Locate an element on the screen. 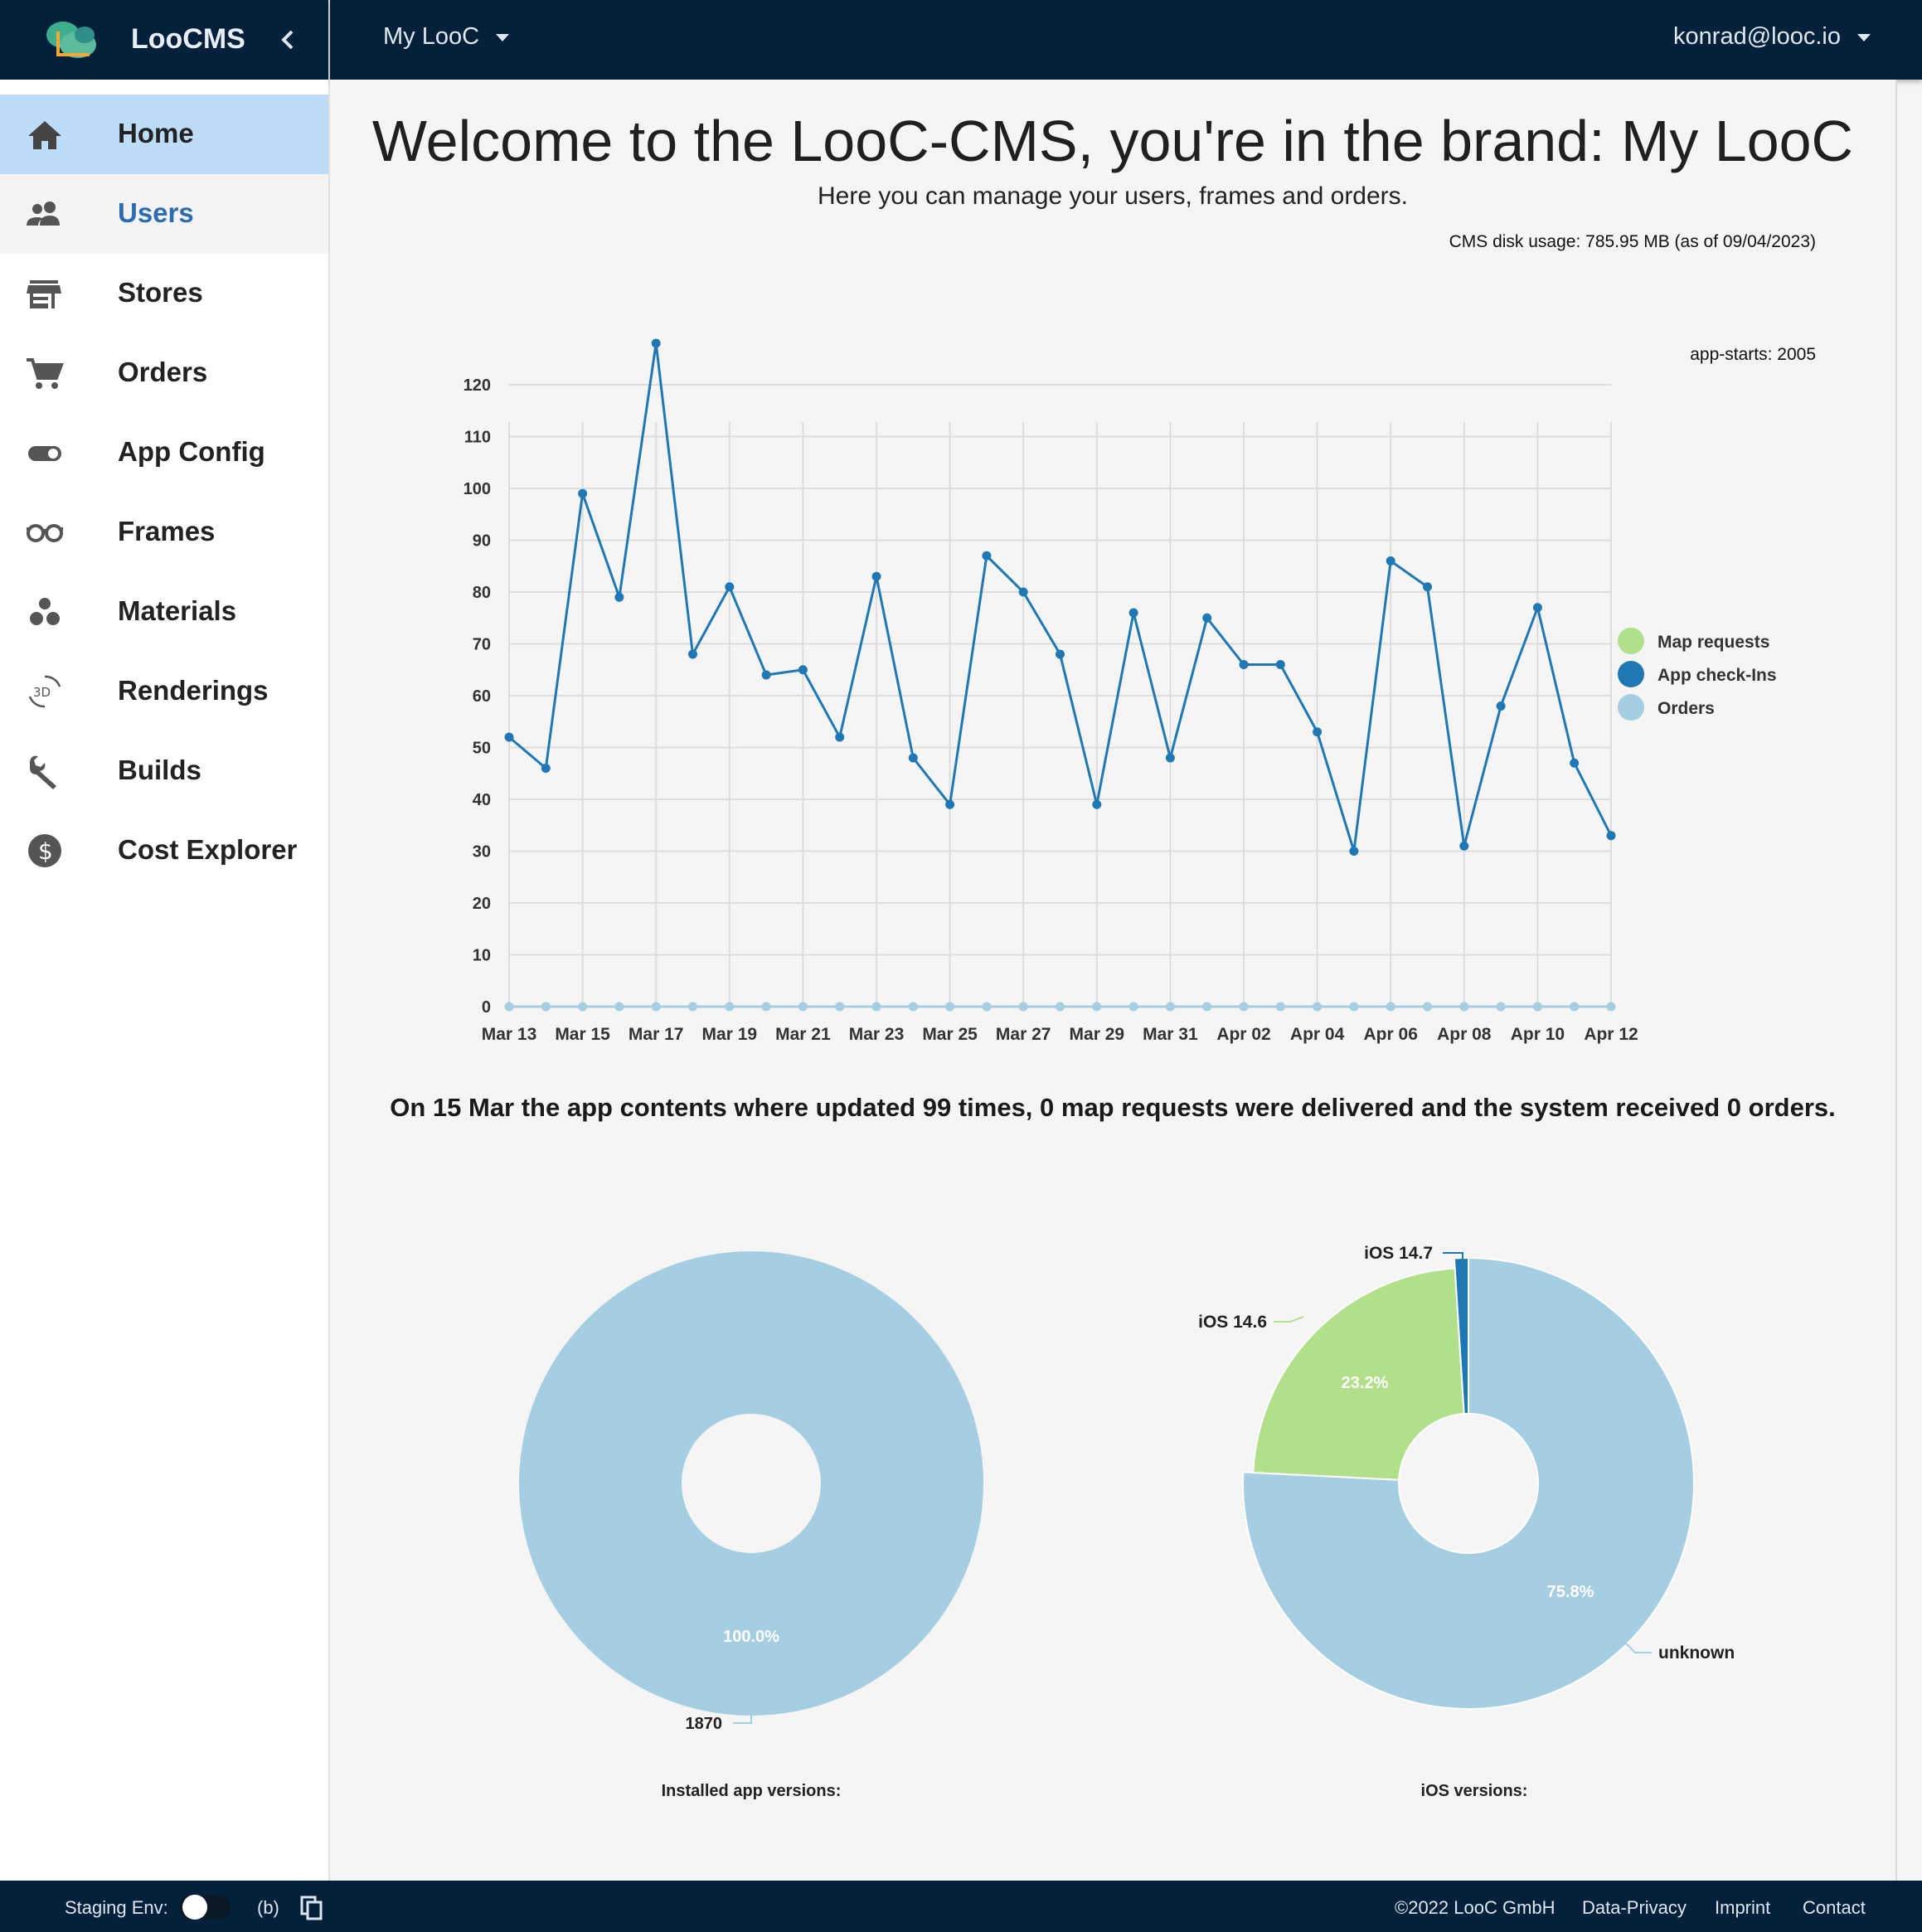 This screenshot has width=1922, height=1932. sidebar-item-stores: Stores is located at coordinates (164, 293).